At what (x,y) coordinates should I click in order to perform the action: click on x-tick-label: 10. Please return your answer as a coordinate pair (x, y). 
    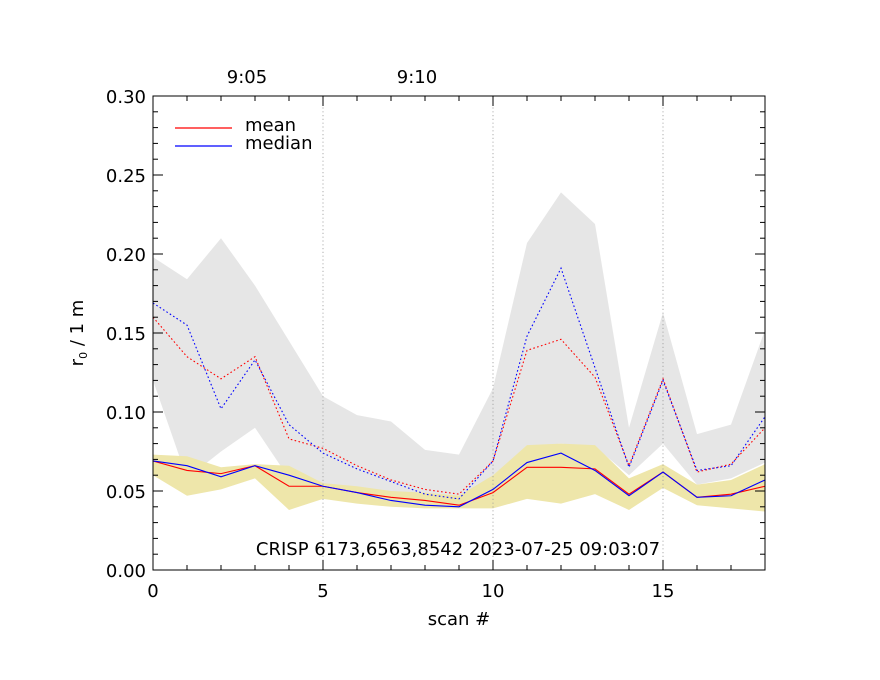
    Looking at the image, I should click on (493, 591).